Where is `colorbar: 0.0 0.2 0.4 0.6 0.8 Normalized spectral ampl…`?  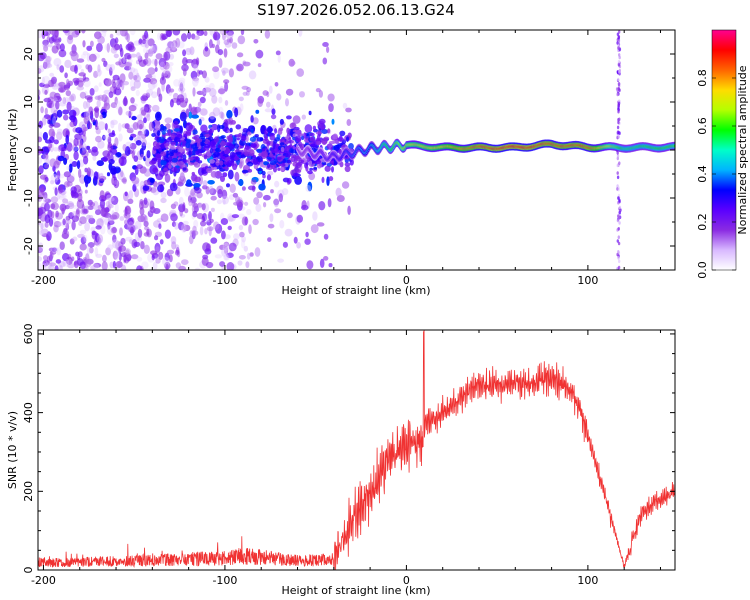 colorbar: 0.0 0.2 0.4 0.6 0.8 Normalized spectral ampl… is located at coordinates (722, 154).